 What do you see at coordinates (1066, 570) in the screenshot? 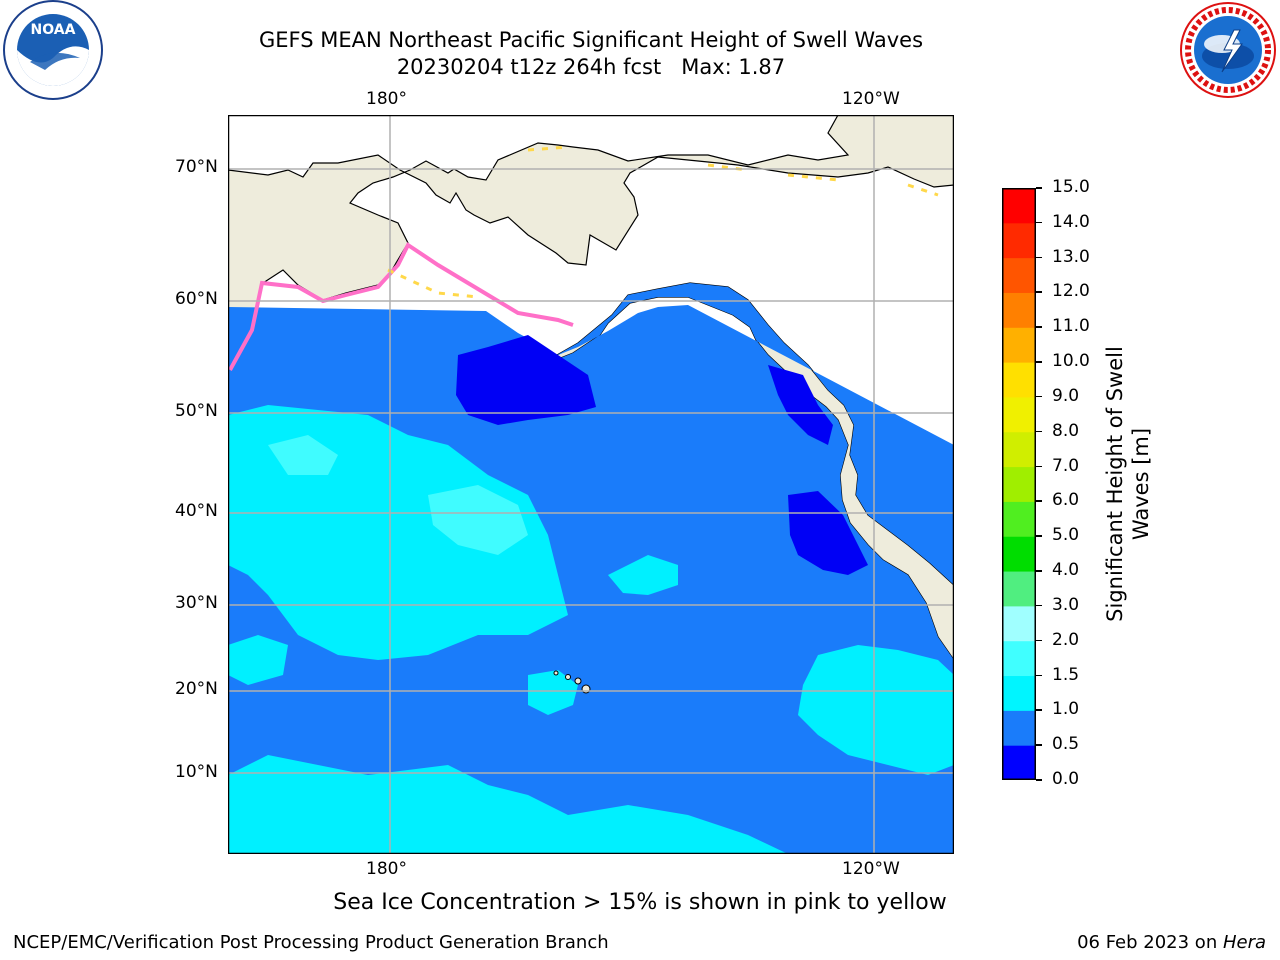
I see `colorbar-tick-label: 4.0` at bounding box center [1066, 570].